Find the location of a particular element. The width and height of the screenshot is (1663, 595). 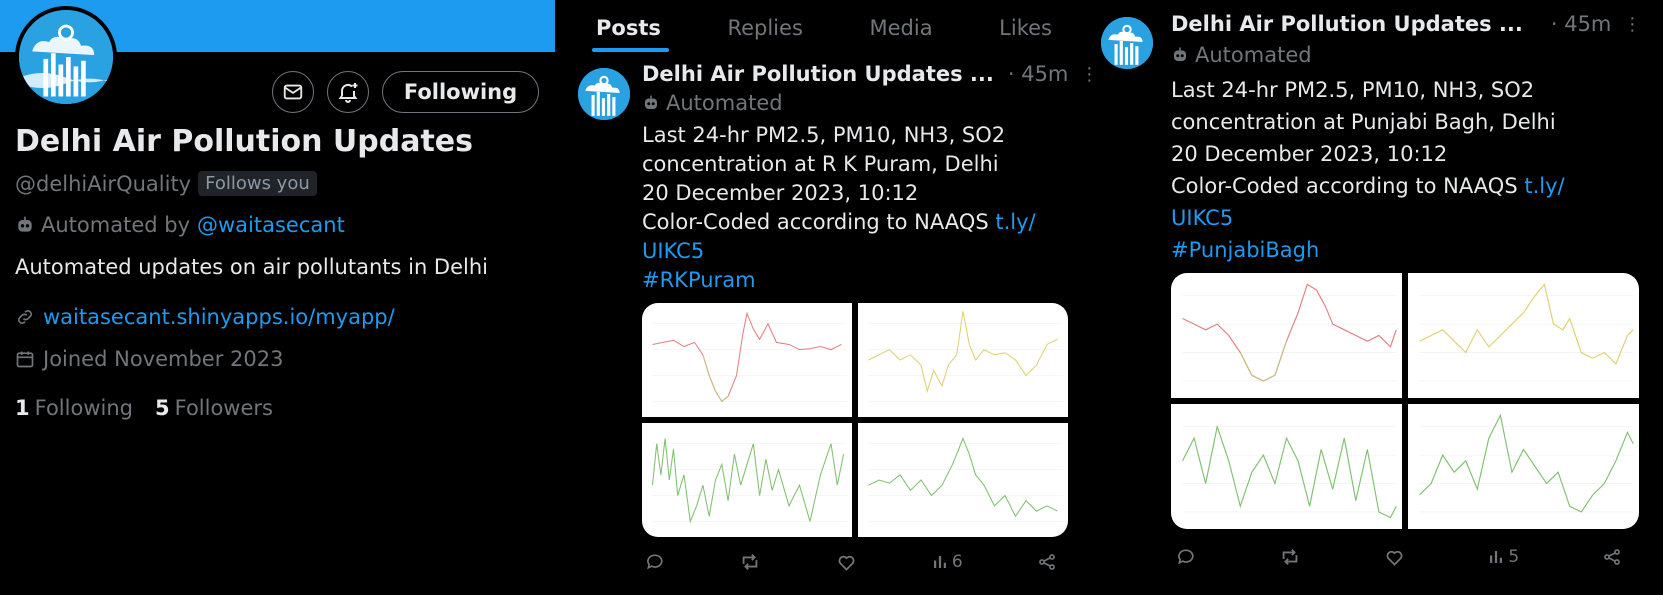

profile-handle-row: @delhiAirQuality Follows you is located at coordinates (166, 183).